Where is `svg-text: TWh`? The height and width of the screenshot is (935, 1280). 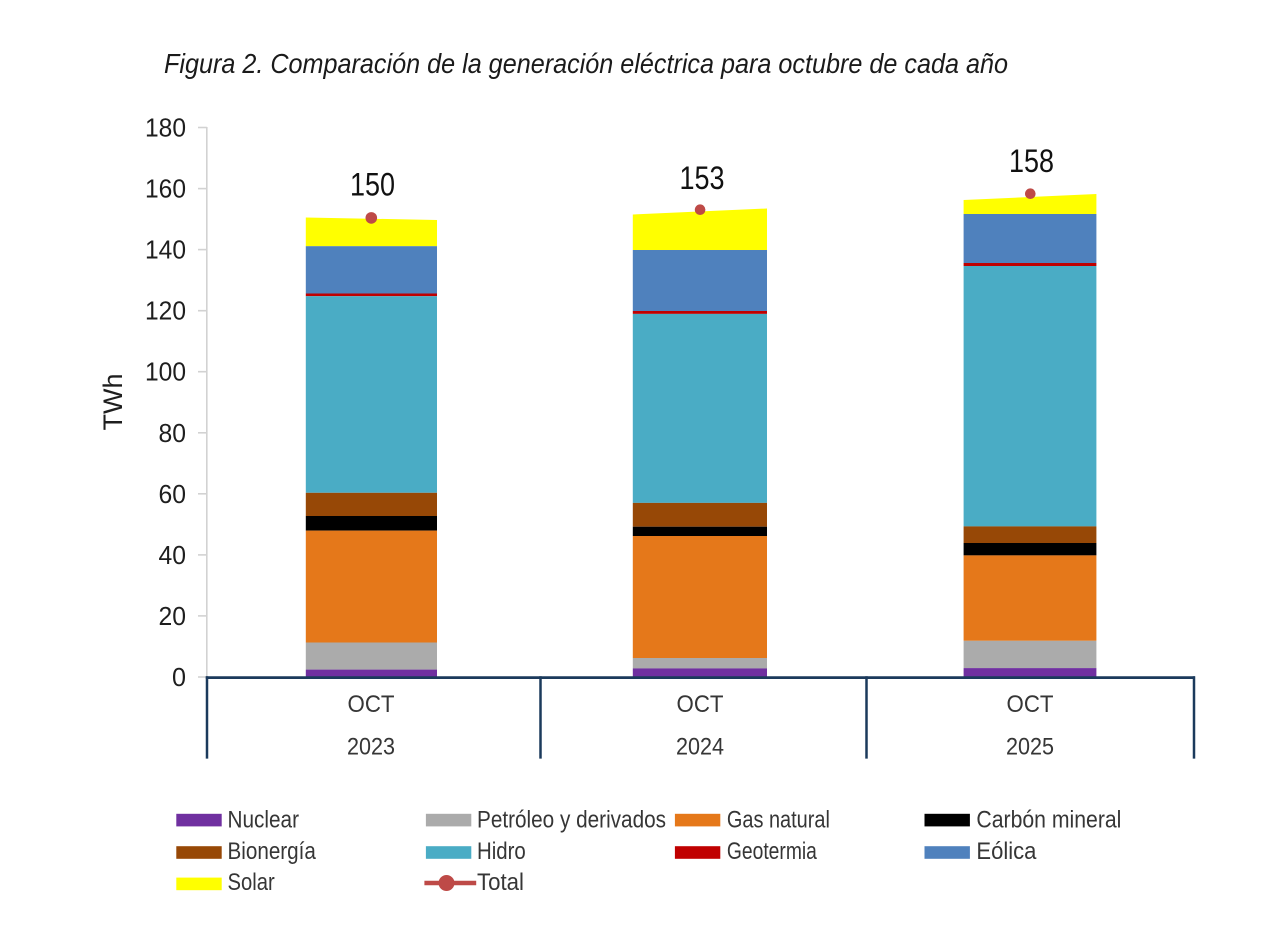
svg-text: TWh is located at coordinates (113, 402).